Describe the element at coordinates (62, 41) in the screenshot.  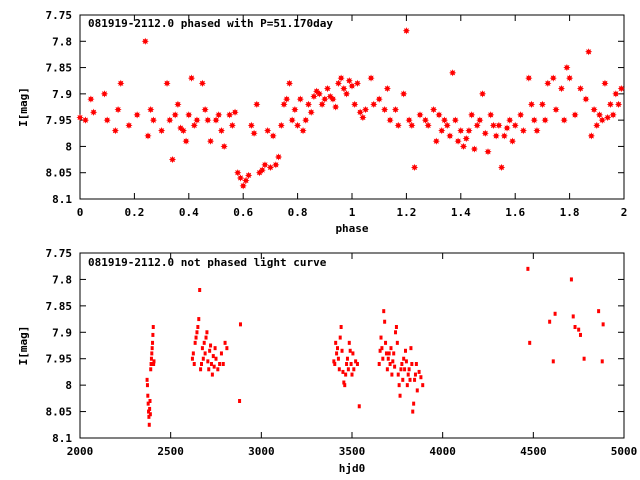
I see `y-tick-label: 7.8` at that location.